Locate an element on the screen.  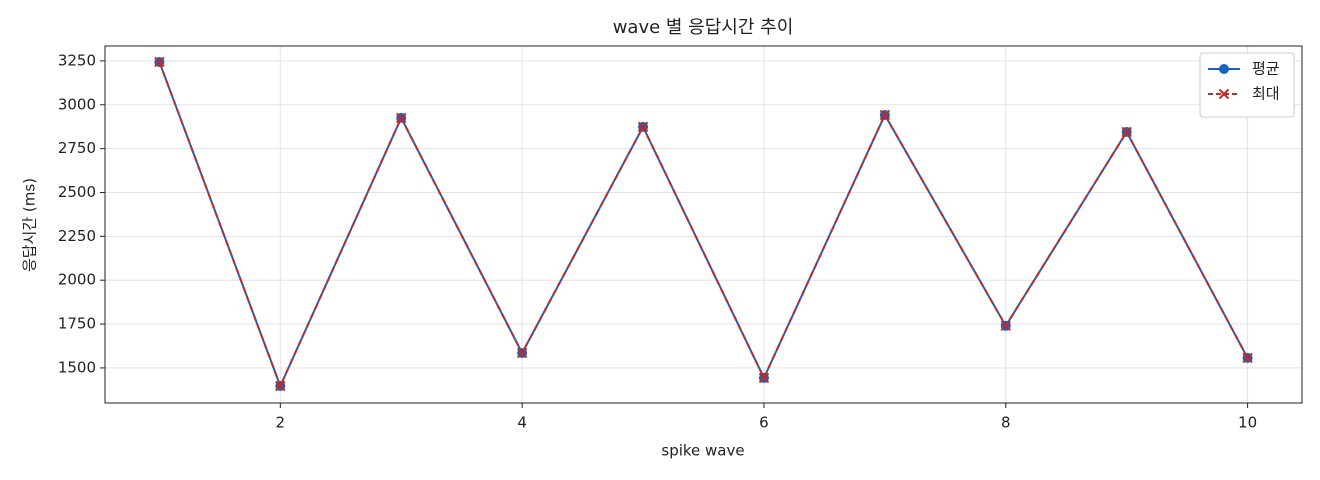
y-tick-label: 3250 is located at coordinates (77, 60).